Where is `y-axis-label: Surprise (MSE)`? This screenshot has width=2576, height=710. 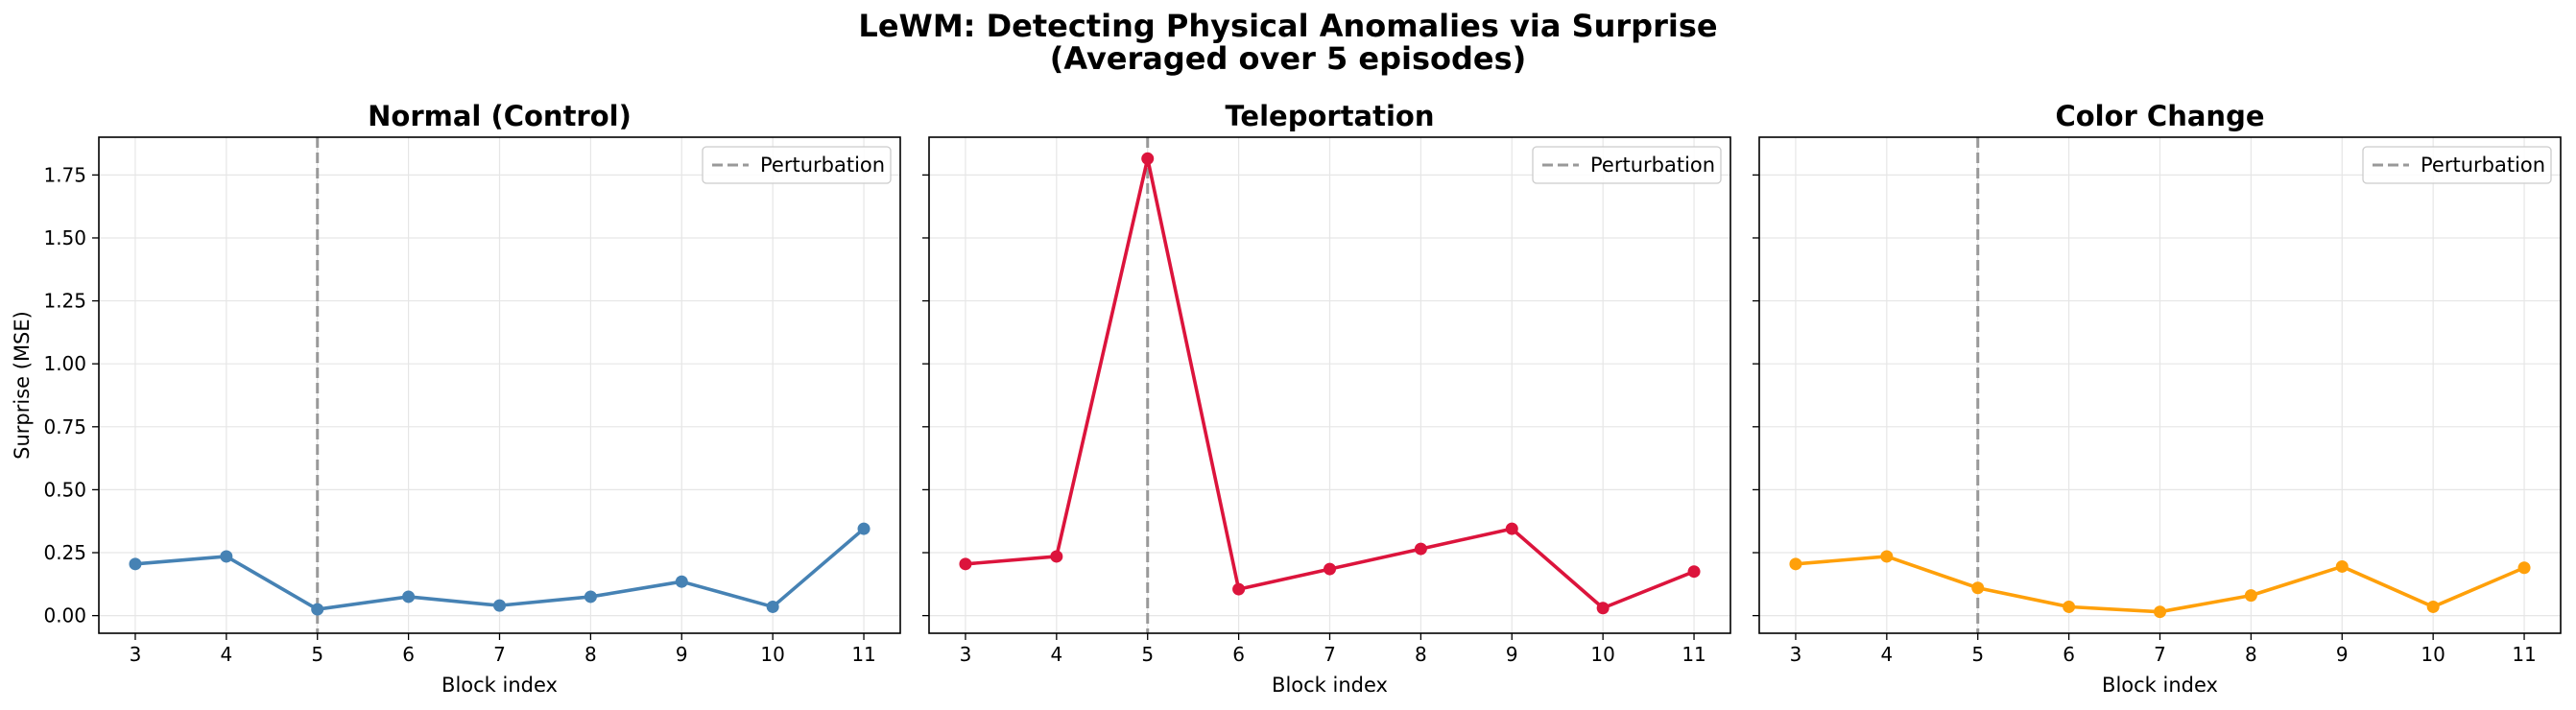
y-axis-label: Surprise (MSE) is located at coordinates (22, 385).